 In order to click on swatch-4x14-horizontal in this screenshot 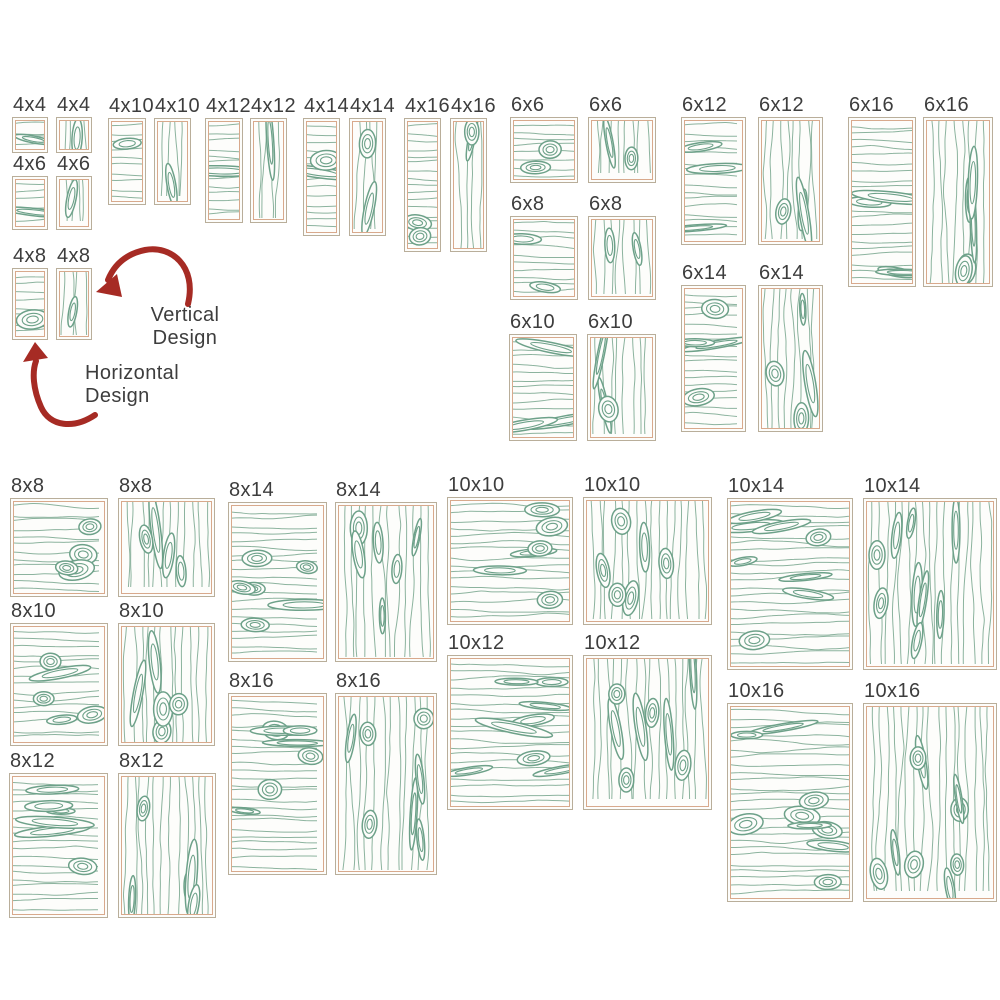, I will do `click(321, 177)`.